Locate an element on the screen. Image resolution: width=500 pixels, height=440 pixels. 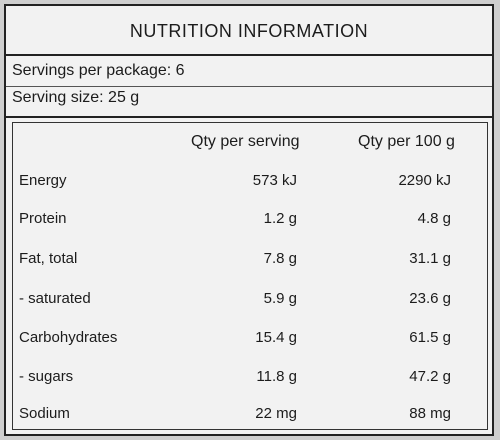
nutrient-name: Energy is located at coordinates (43, 180).